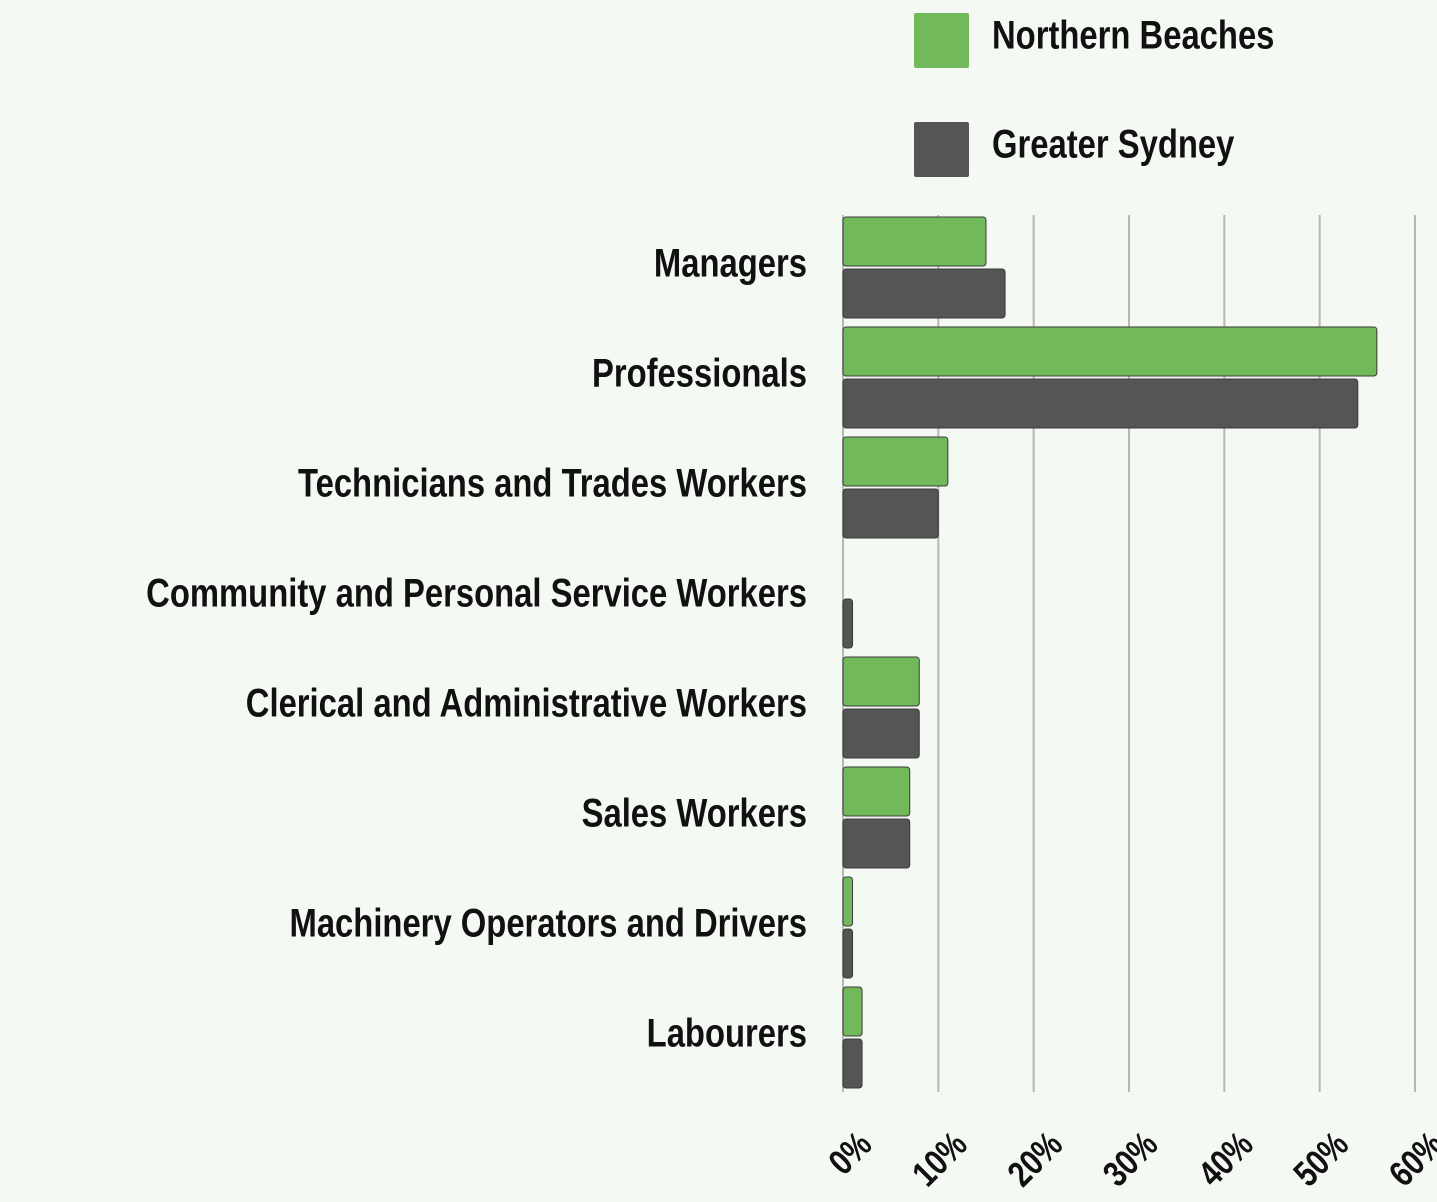  What do you see at coordinates (1409, 1159) in the screenshot?
I see `x-tick-label: 60%` at bounding box center [1409, 1159].